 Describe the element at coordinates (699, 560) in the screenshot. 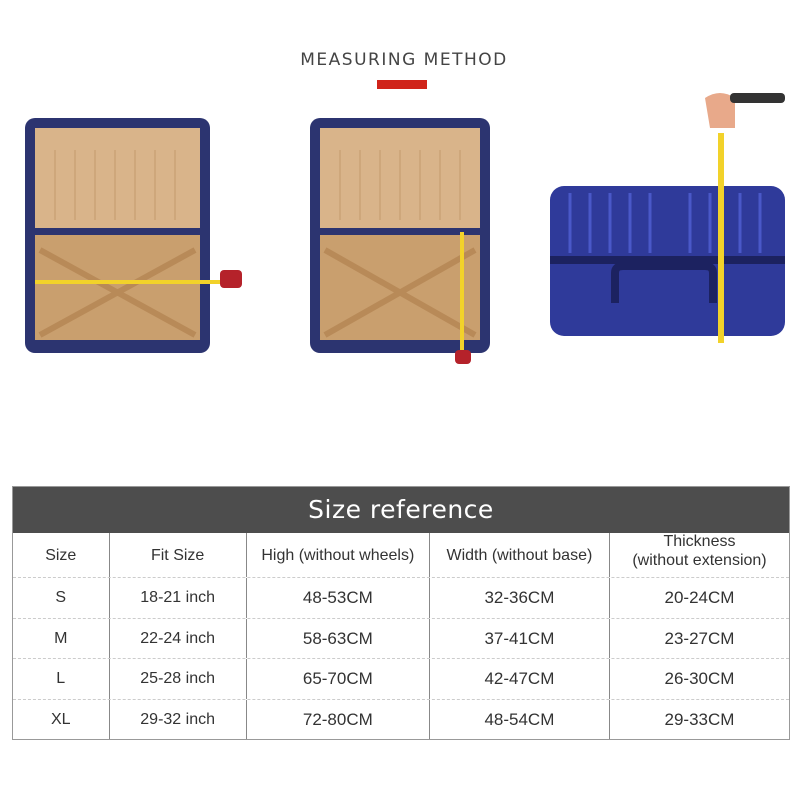

I see `thickness-line2: (without extension)` at that location.